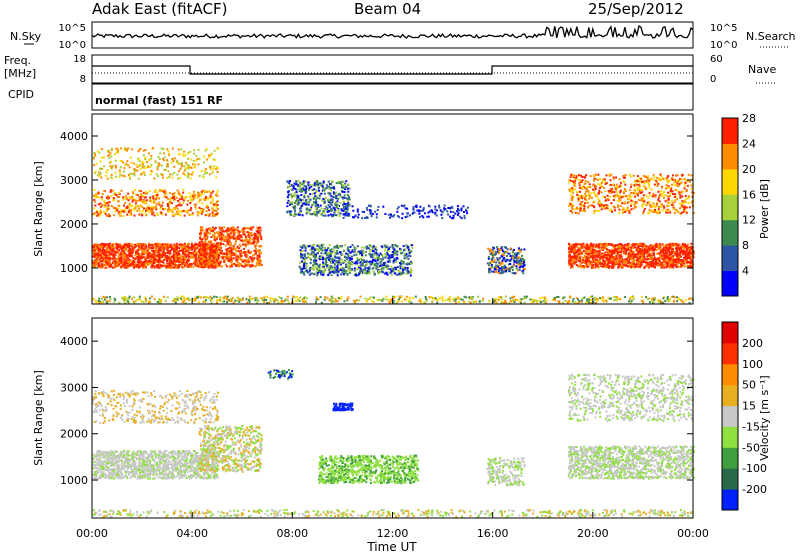  I want to click on mode-text: normal (fast) 151 RF, so click(159, 100).